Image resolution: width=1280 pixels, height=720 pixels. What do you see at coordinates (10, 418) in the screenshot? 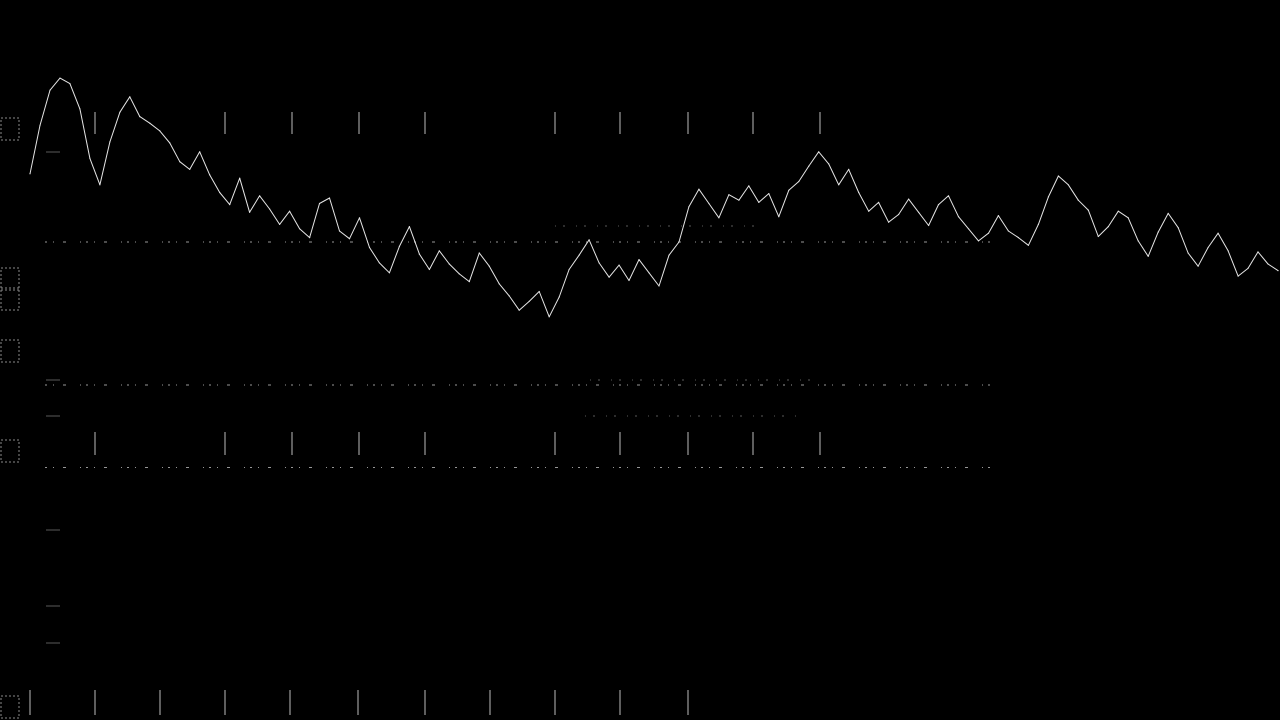
I see `left-edge-markers` at bounding box center [10, 418].